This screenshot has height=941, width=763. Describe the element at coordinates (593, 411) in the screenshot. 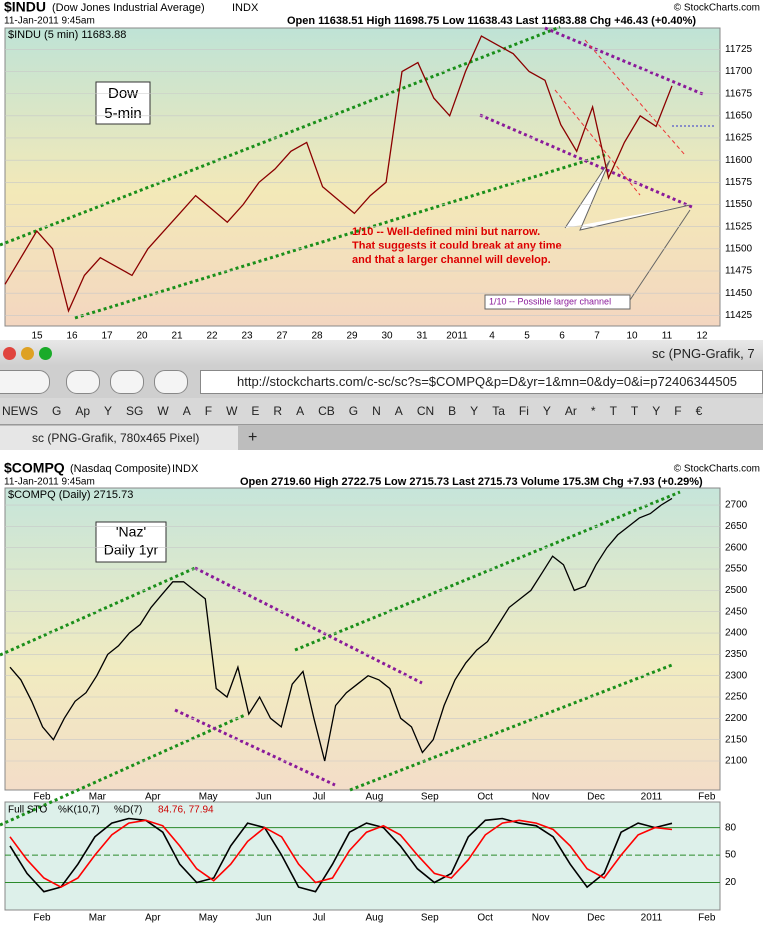

I see `bookmark: *` at that location.